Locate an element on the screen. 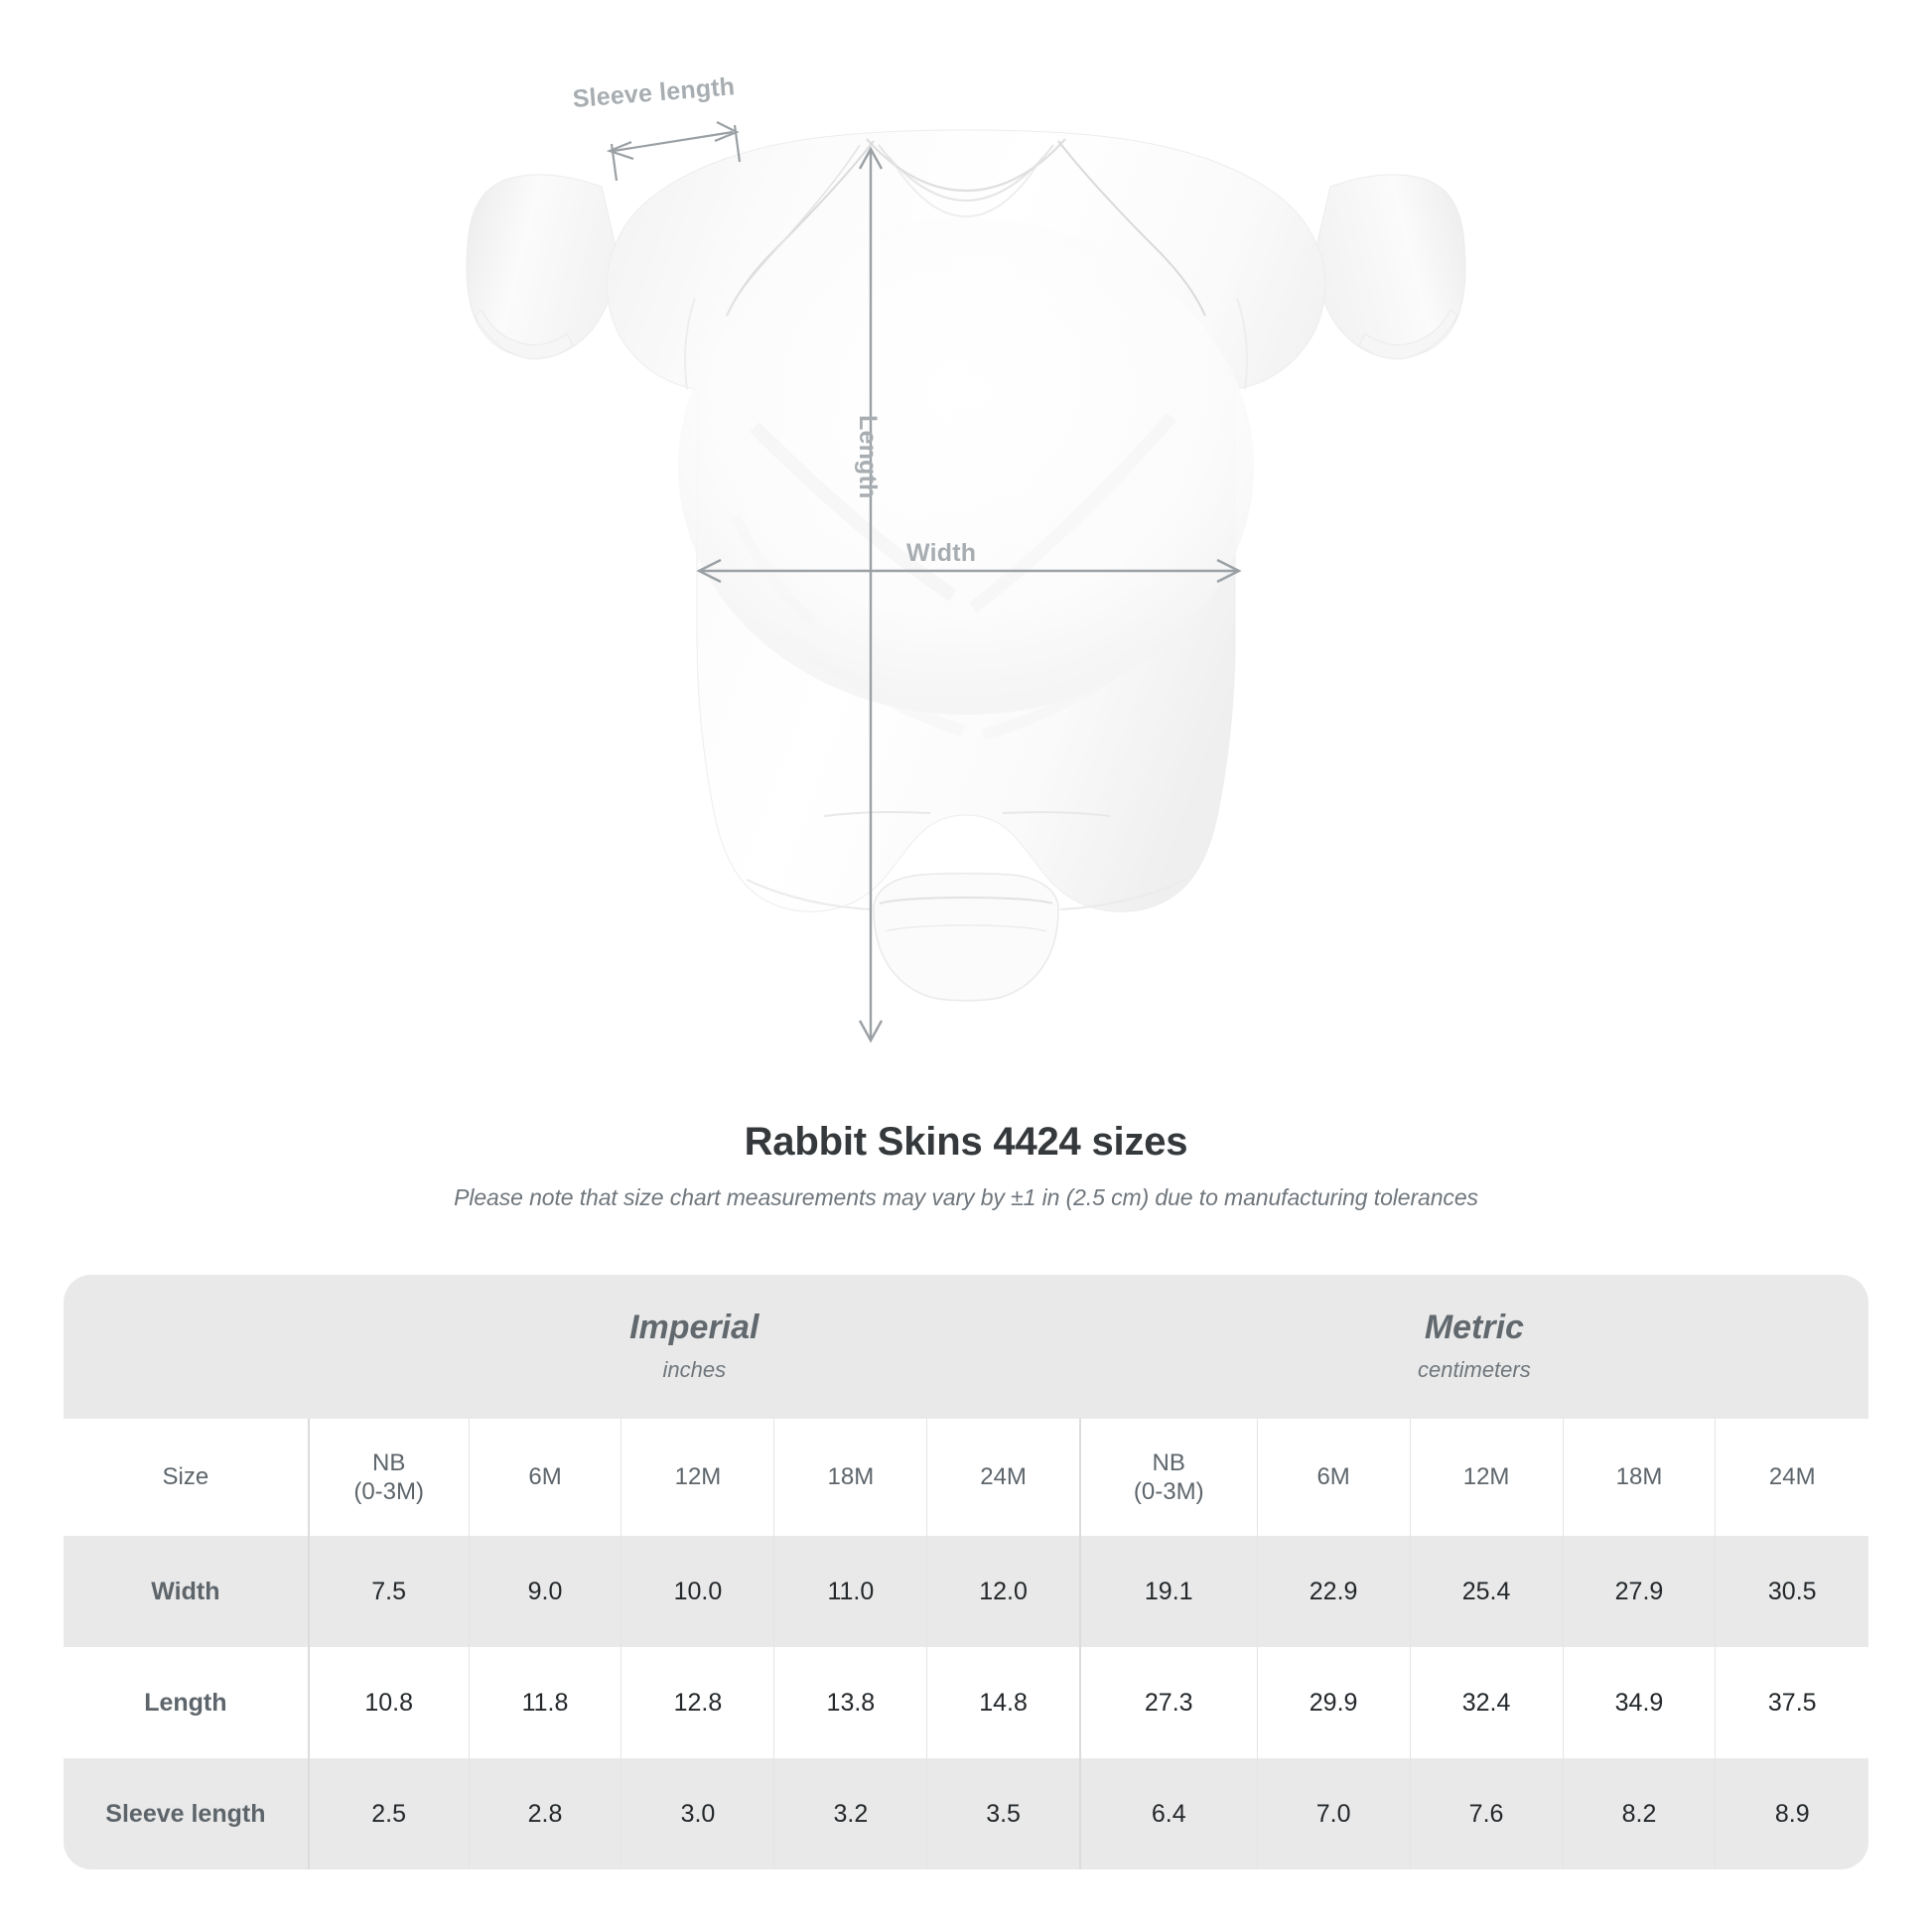  cell-length-imp-24m: 14.8 is located at coordinates (1003, 1703).